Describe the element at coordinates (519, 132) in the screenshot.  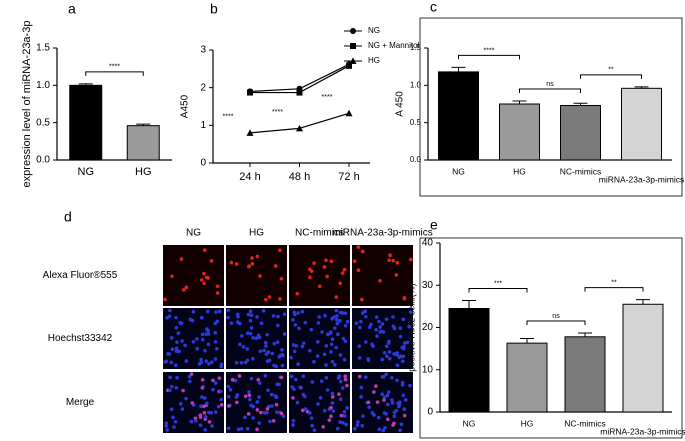
I see `bar` at that location.